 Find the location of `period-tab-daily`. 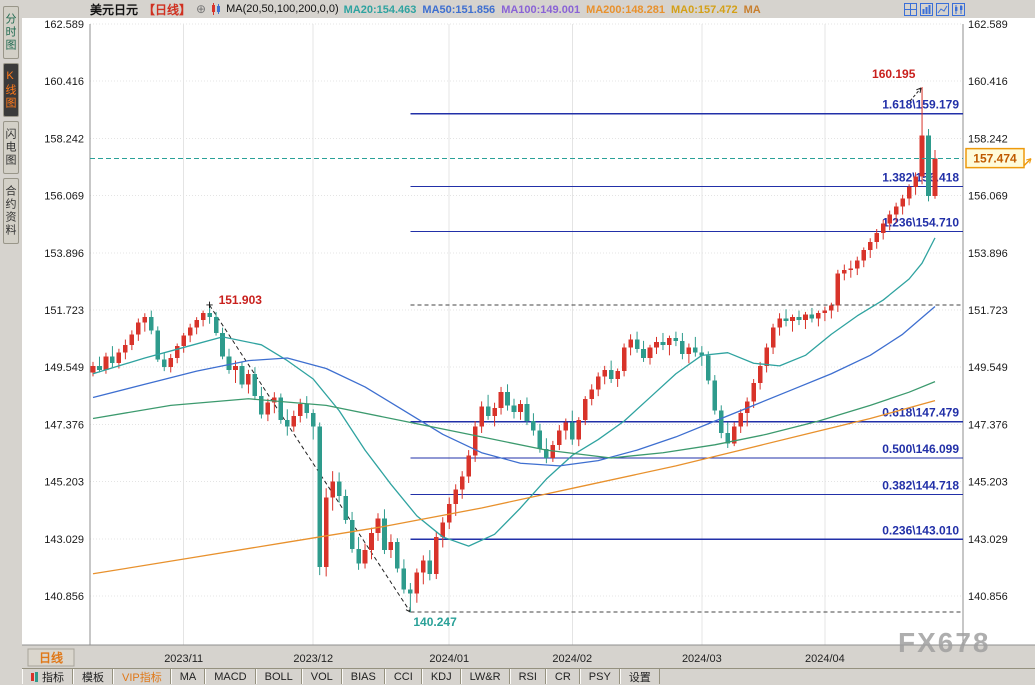

period-tab-daily is located at coordinates (51, 657).